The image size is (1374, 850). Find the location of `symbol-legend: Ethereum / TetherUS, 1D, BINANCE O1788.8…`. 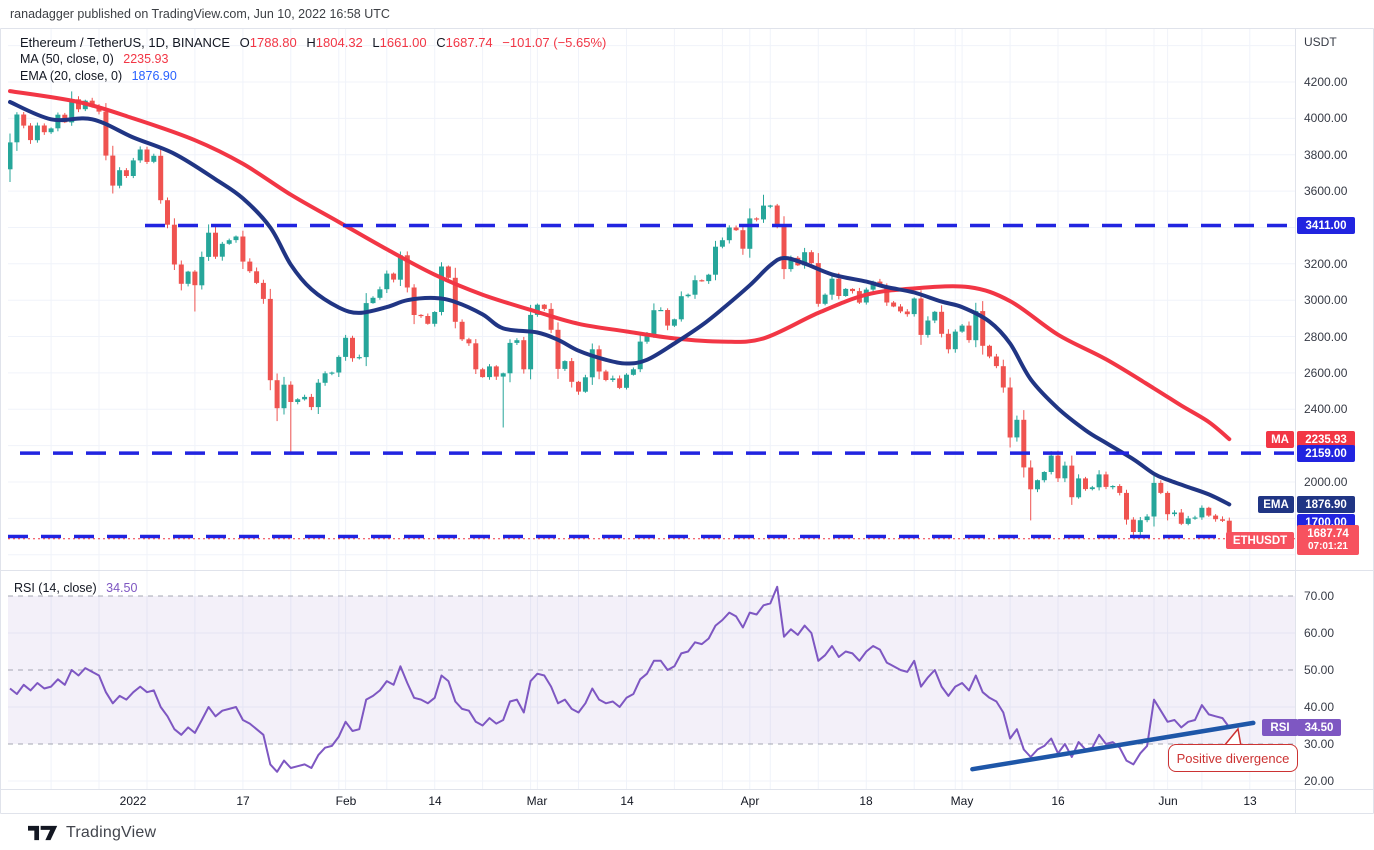

symbol-legend: Ethereum / TetherUS, 1D, BINANCE O1788.8… is located at coordinates (316, 42).